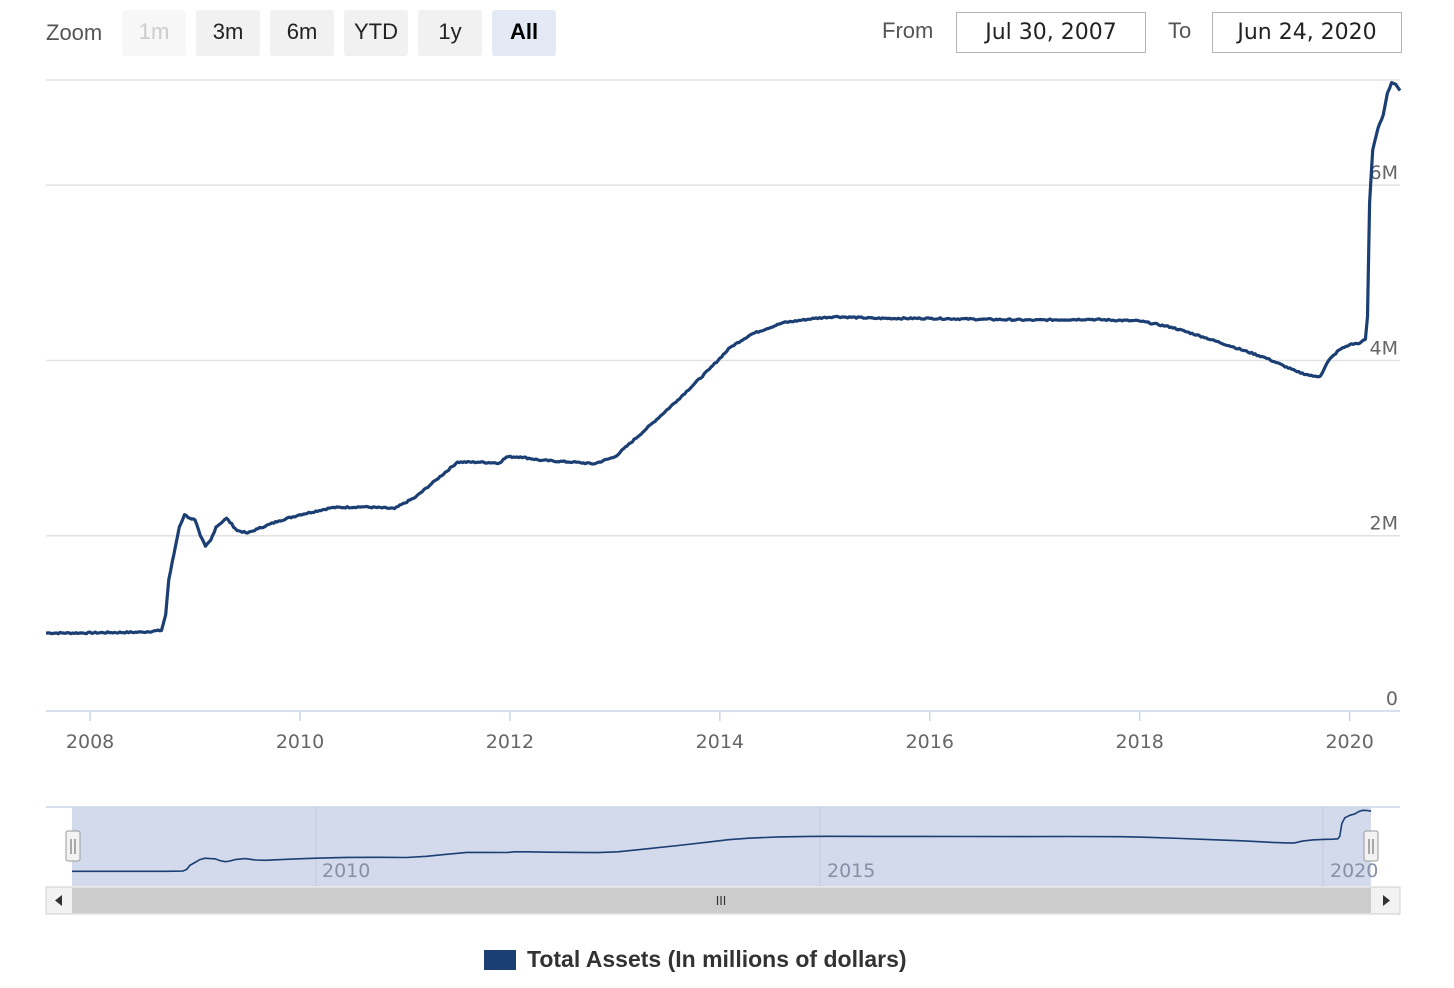 This screenshot has height=988, width=1454. What do you see at coordinates (722, 841) in the screenshot?
I see `navigator-series-line` at bounding box center [722, 841].